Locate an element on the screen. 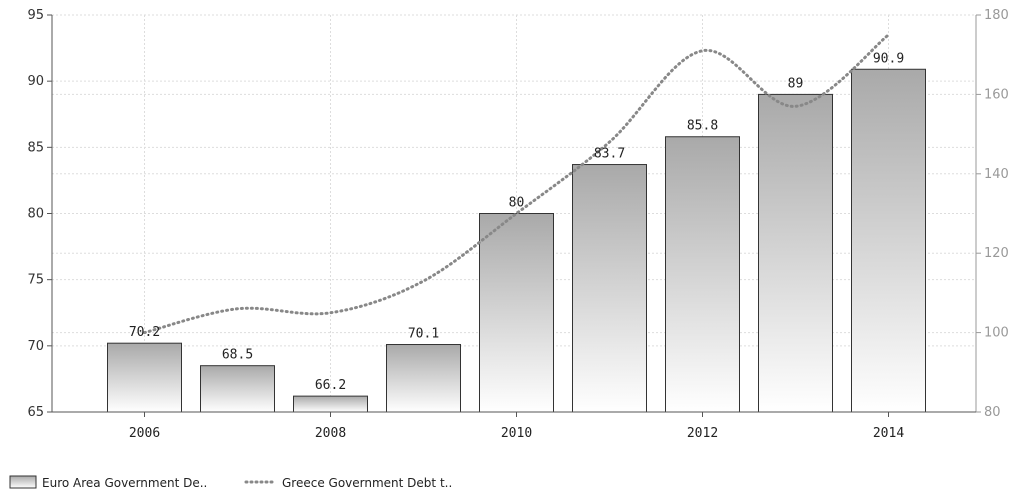 The image size is (1024, 499). y-right-tick-label: 80 is located at coordinates (992, 412).